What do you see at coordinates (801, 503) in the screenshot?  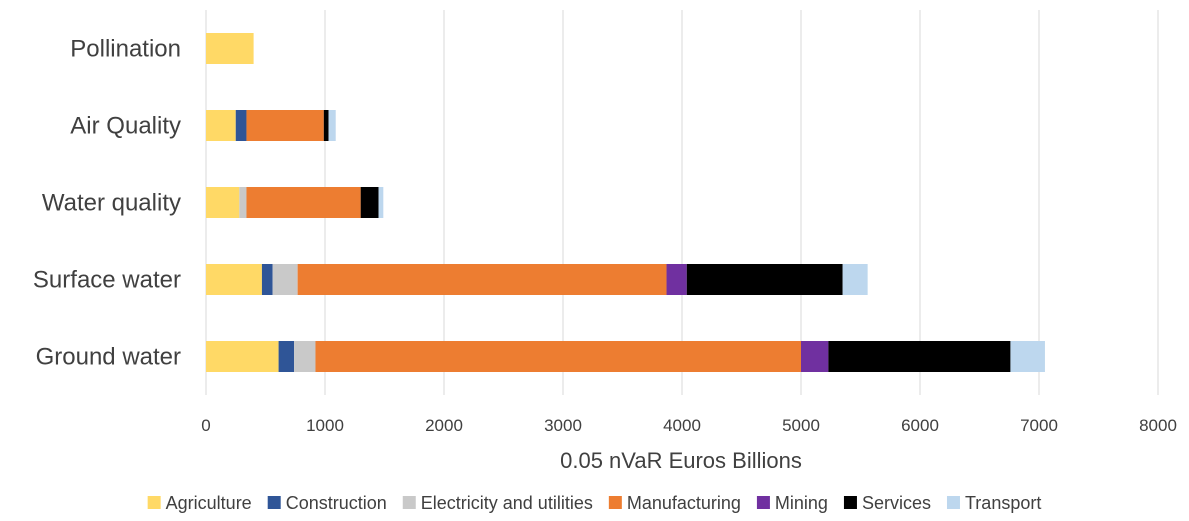 I see `legend-label: Mining` at bounding box center [801, 503].